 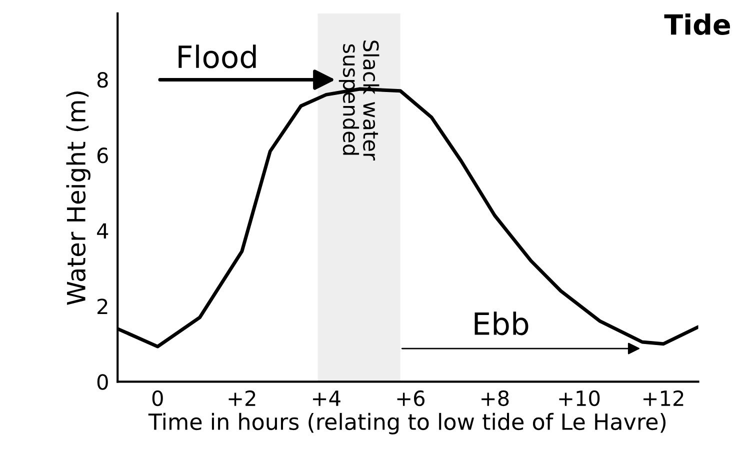 I want to click on x-tick-label: +2, so click(x=242, y=398).